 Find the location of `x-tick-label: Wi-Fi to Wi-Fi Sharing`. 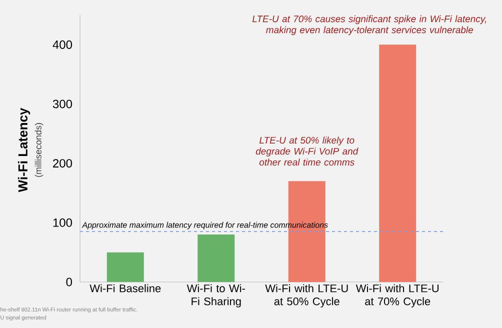

x-tick-label: Wi-Fi to Wi-Fi Sharing is located at coordinates (215, 296).